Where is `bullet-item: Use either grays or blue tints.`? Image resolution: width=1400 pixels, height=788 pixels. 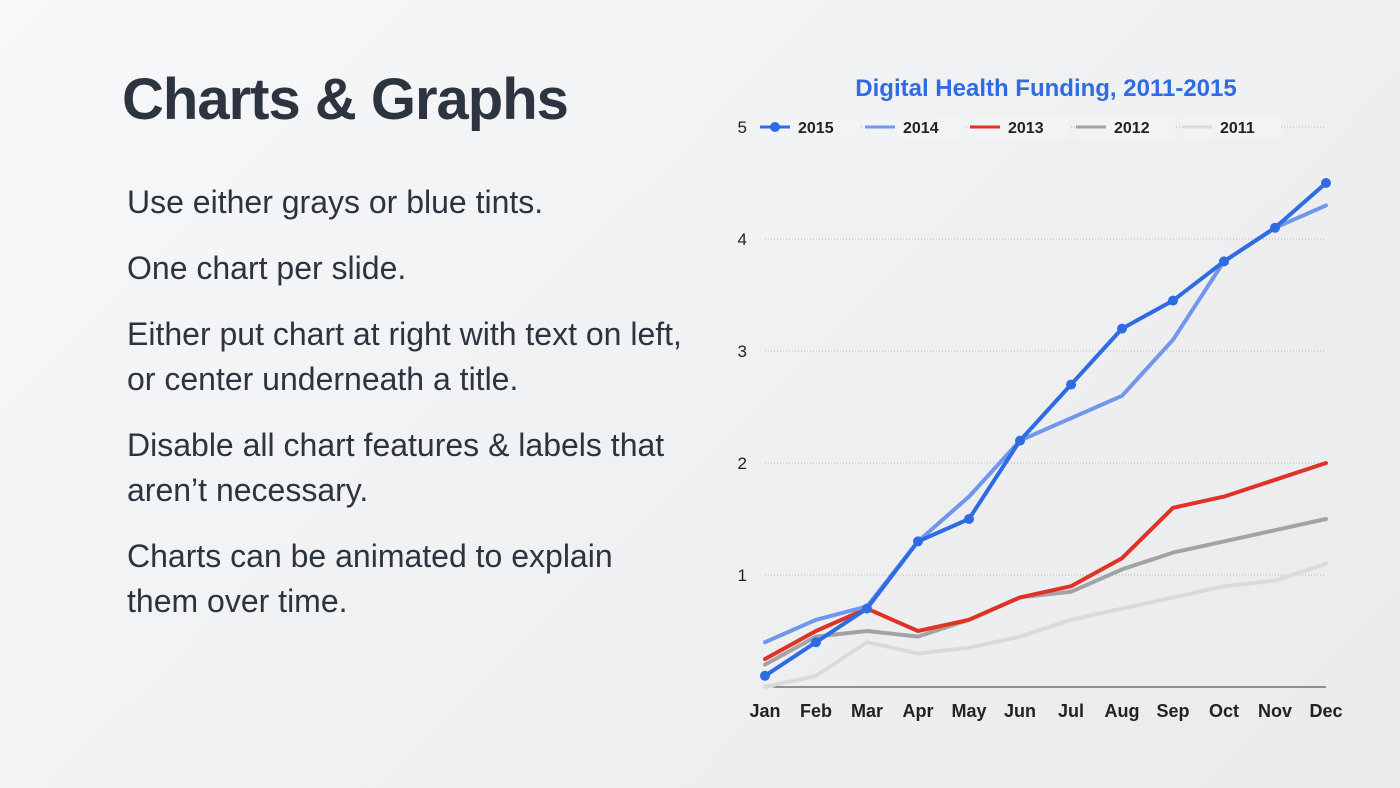 bullet-item: Use either grays or blue tints. is located at coordinates (335, 202).